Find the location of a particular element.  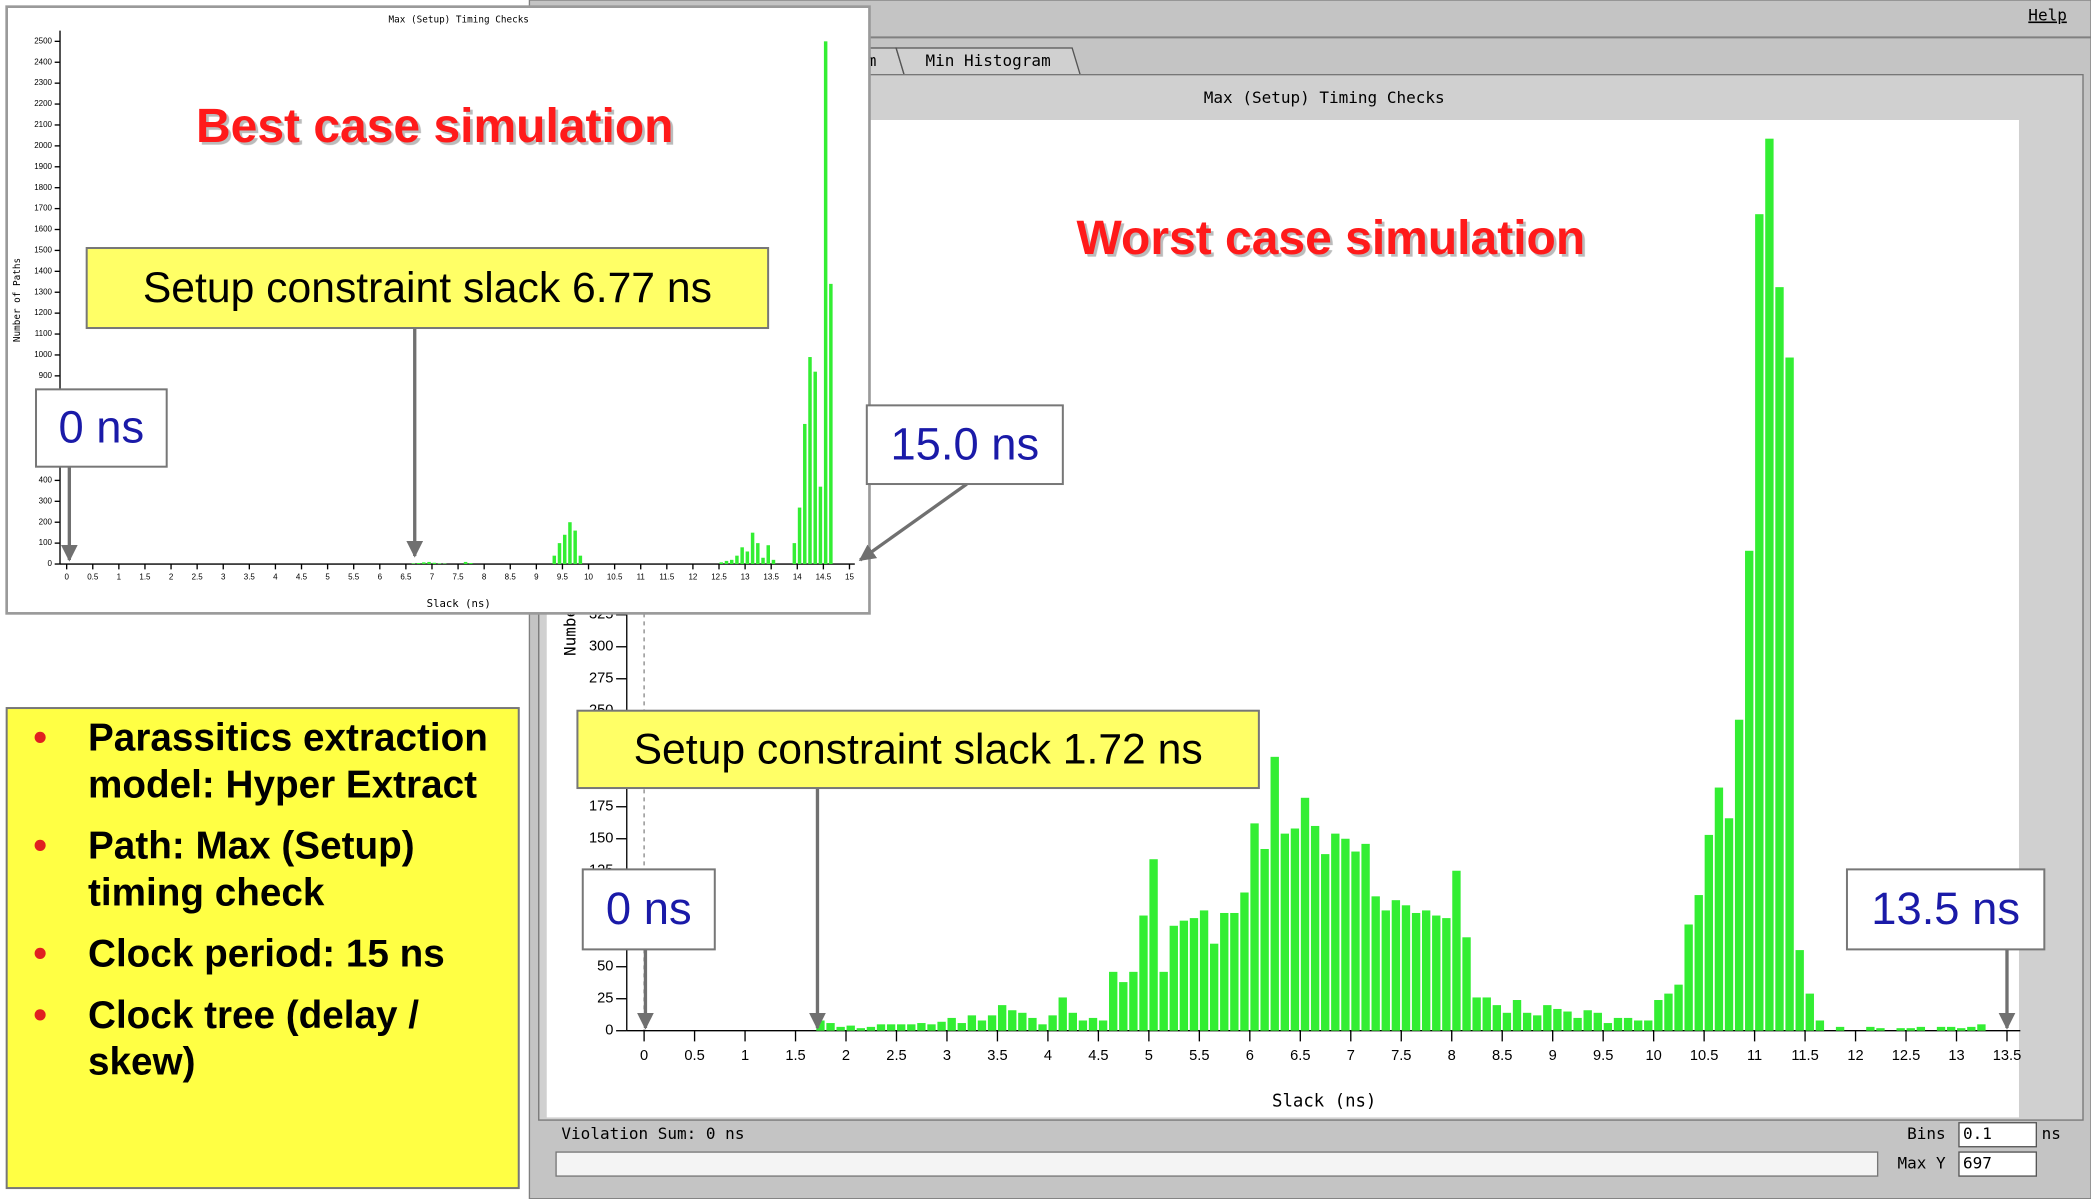

x-tick-label: 3.5 is located at coordinates (250, 576).